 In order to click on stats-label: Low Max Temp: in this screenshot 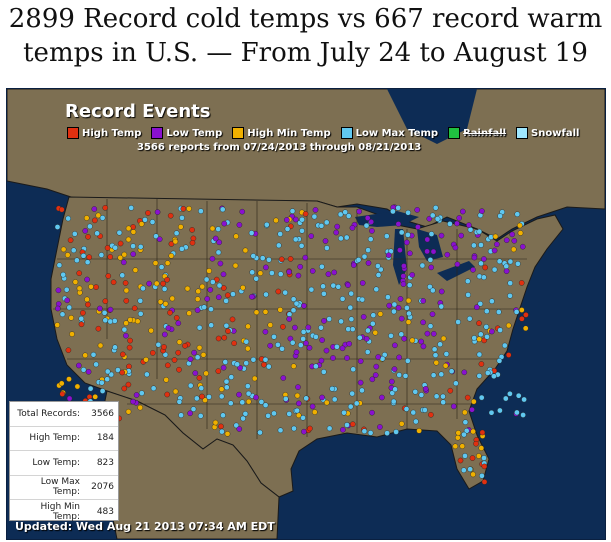, I will do `click(60, 487)`.